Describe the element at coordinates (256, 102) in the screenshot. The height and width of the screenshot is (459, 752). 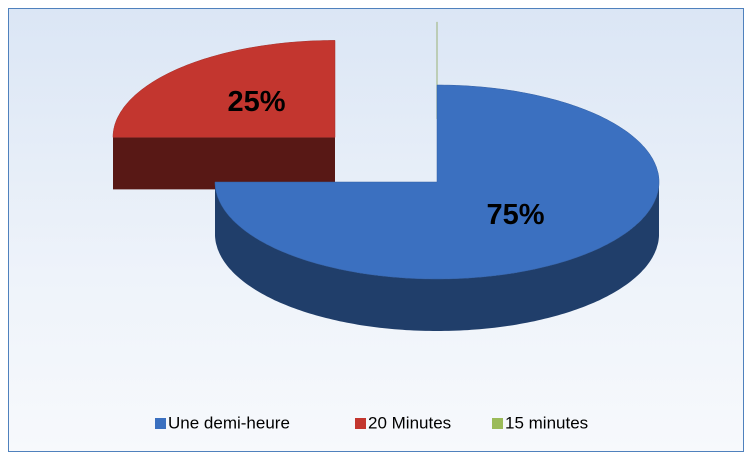
I see `data-label: 25%` at that location.